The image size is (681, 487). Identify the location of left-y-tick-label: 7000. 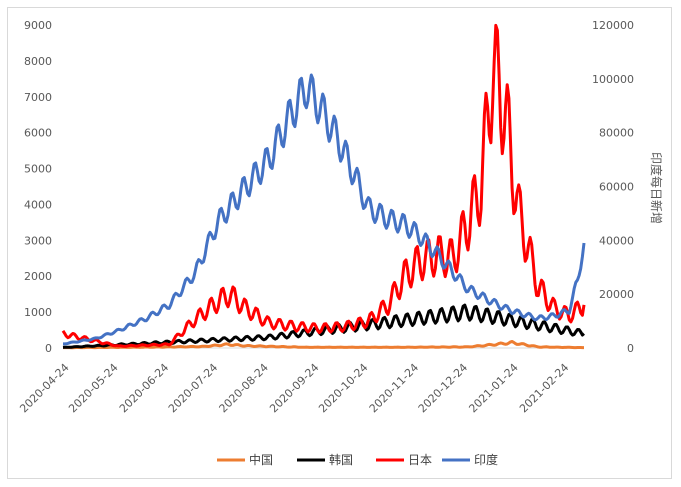
(38, 97).